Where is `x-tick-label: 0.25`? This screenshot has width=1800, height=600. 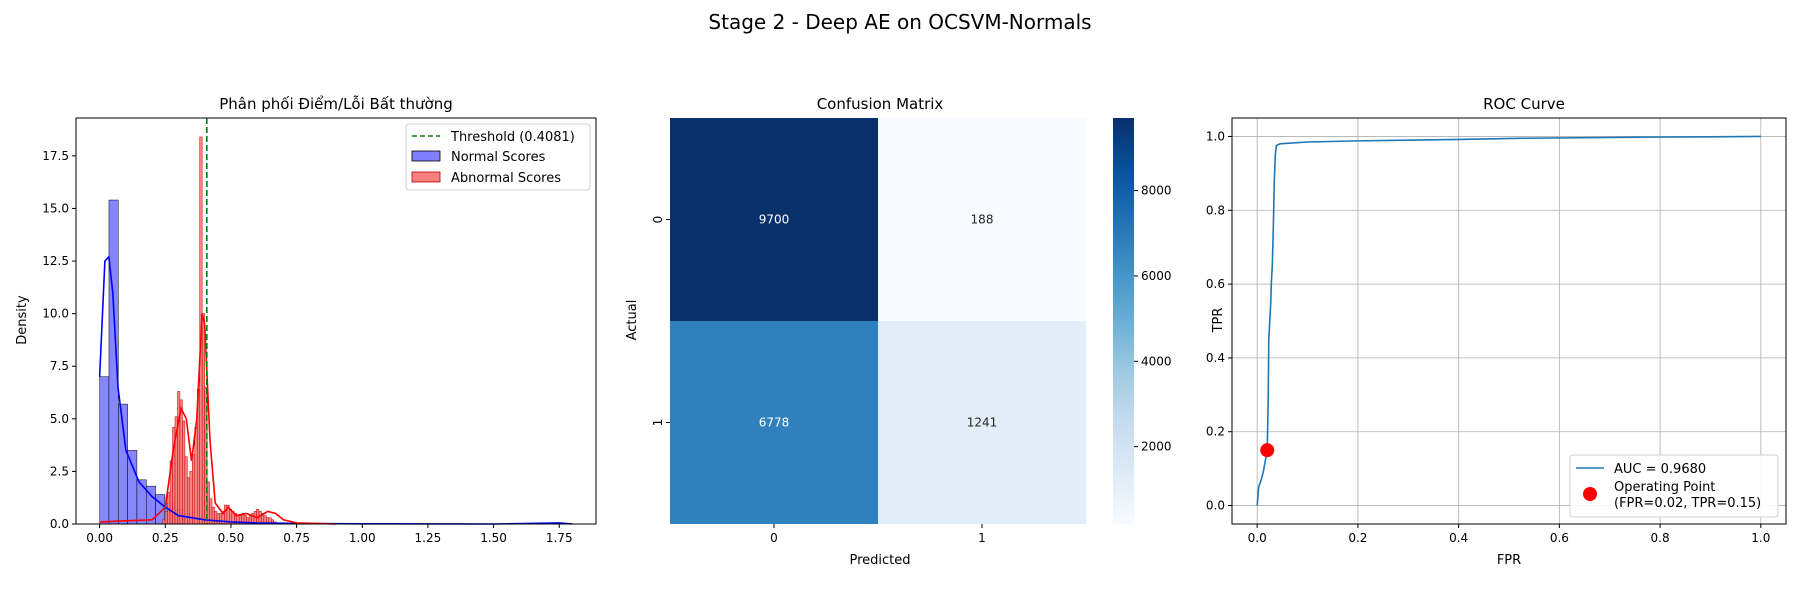
x-tick-label: 0.25 is located at coordinates (165, 538).